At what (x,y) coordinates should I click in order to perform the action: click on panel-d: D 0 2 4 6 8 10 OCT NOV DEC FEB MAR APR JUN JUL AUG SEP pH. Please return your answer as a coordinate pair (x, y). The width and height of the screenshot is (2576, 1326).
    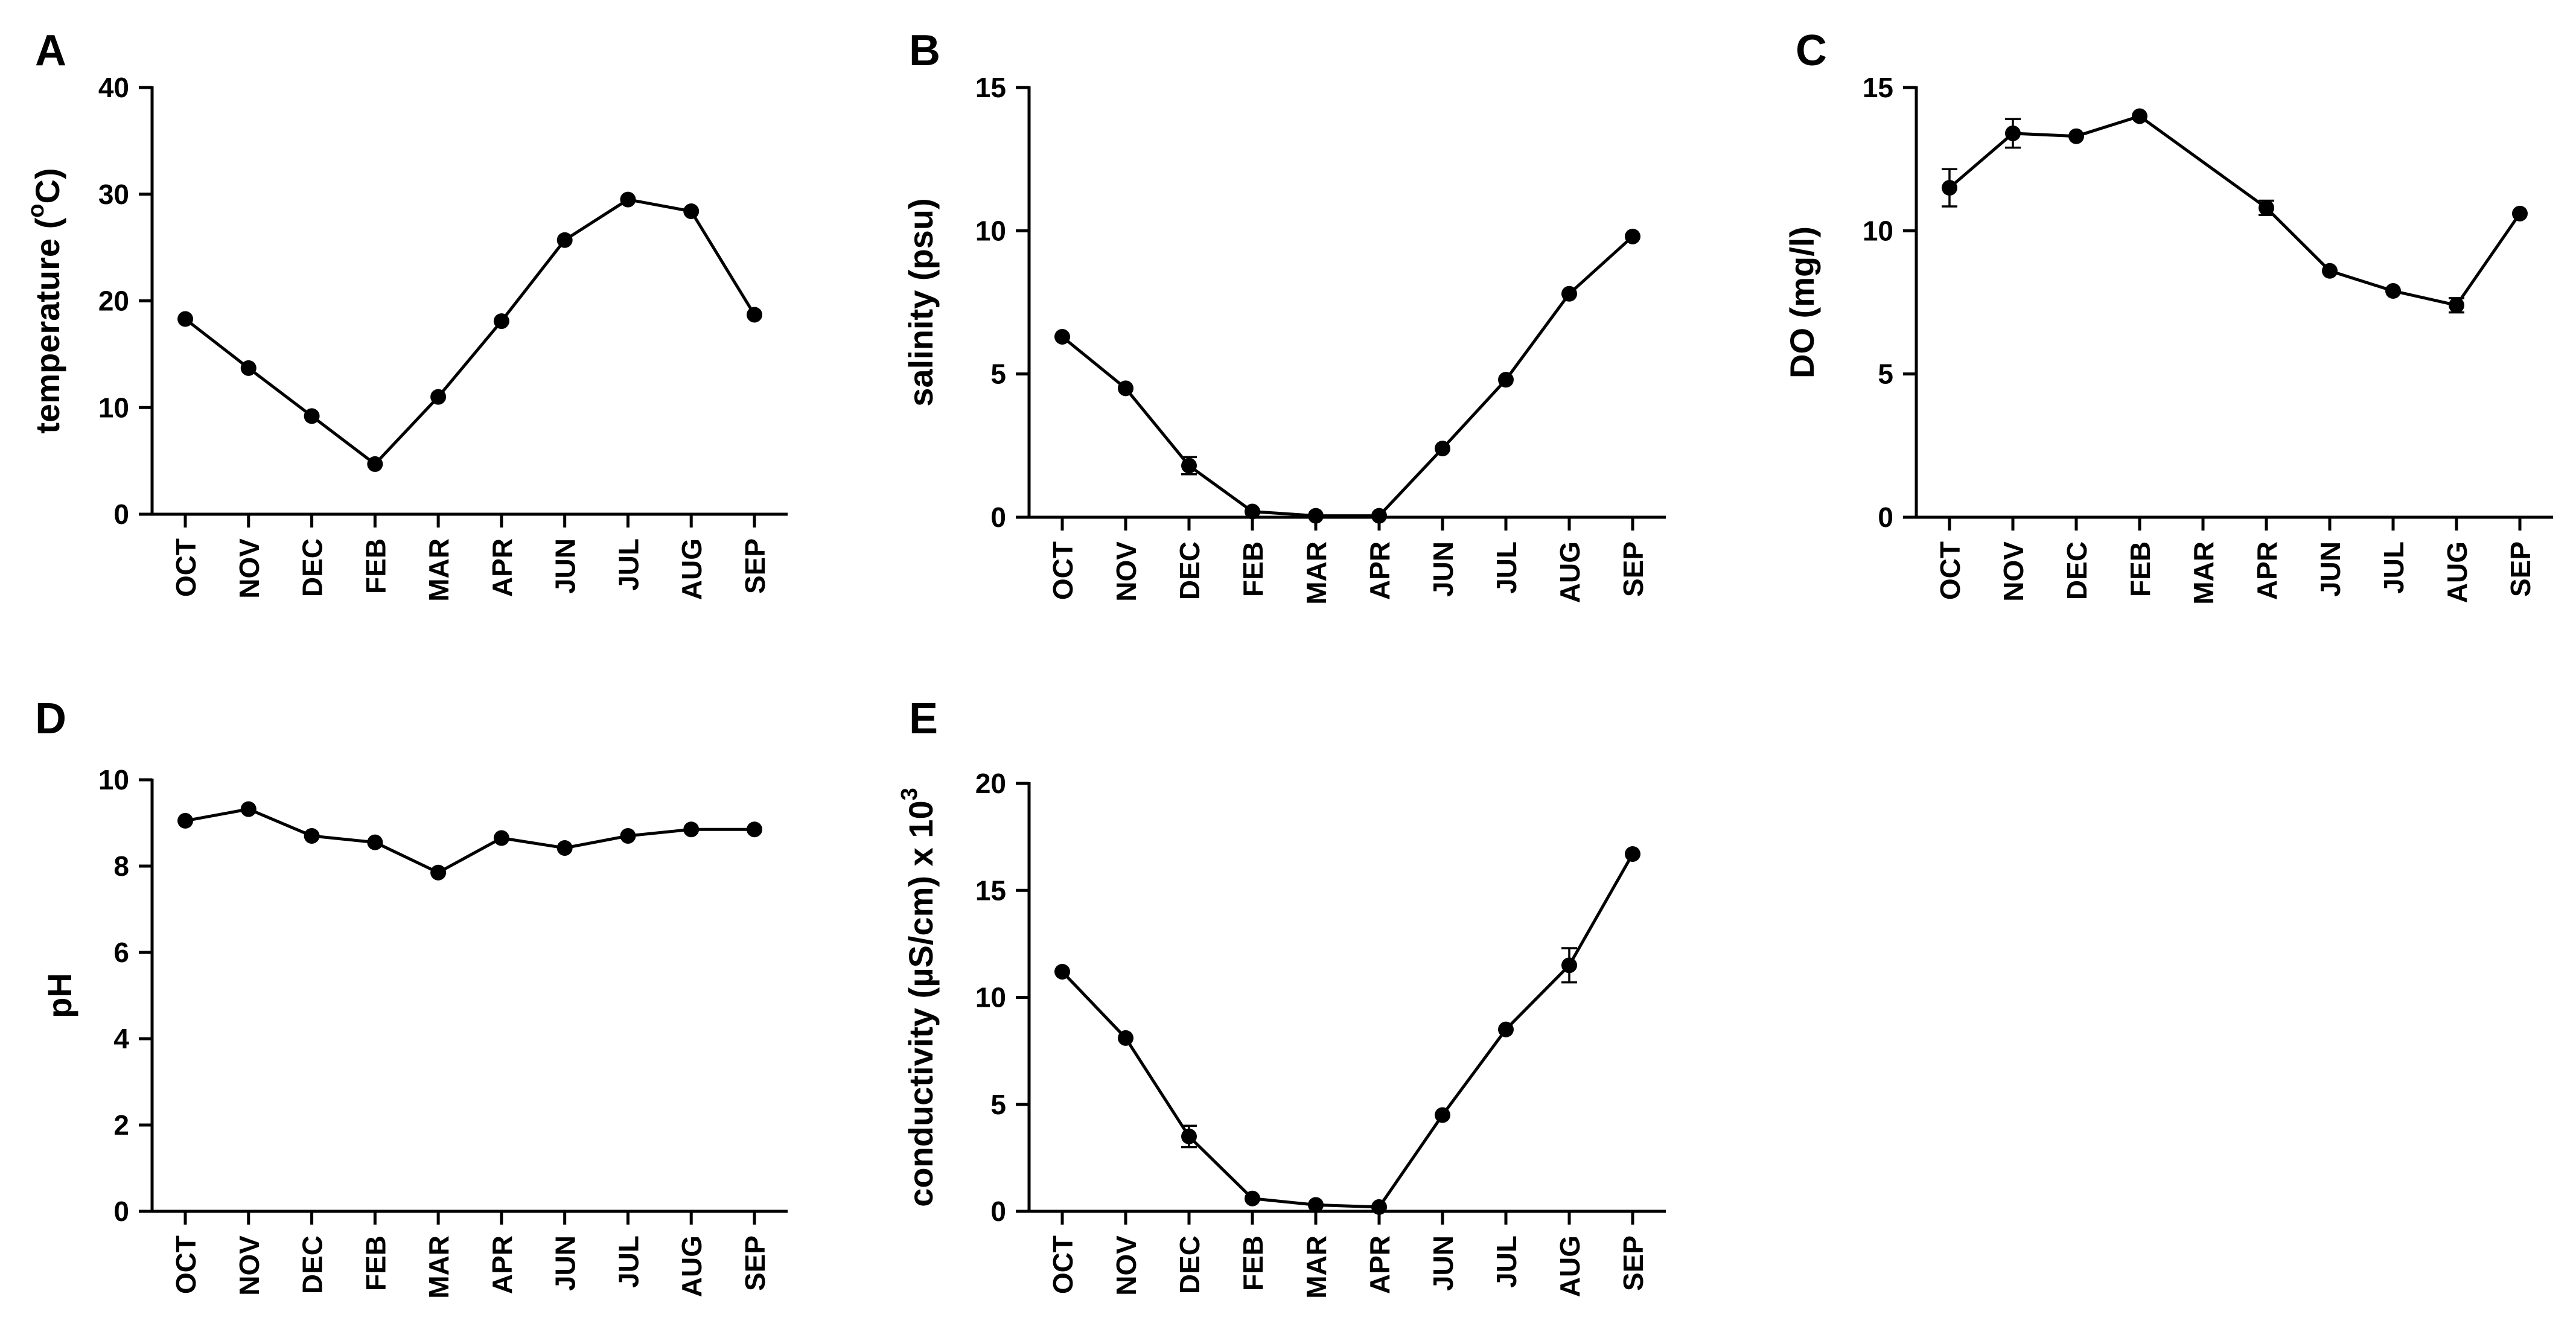
    Looking at the image, I should click on (411, 997).